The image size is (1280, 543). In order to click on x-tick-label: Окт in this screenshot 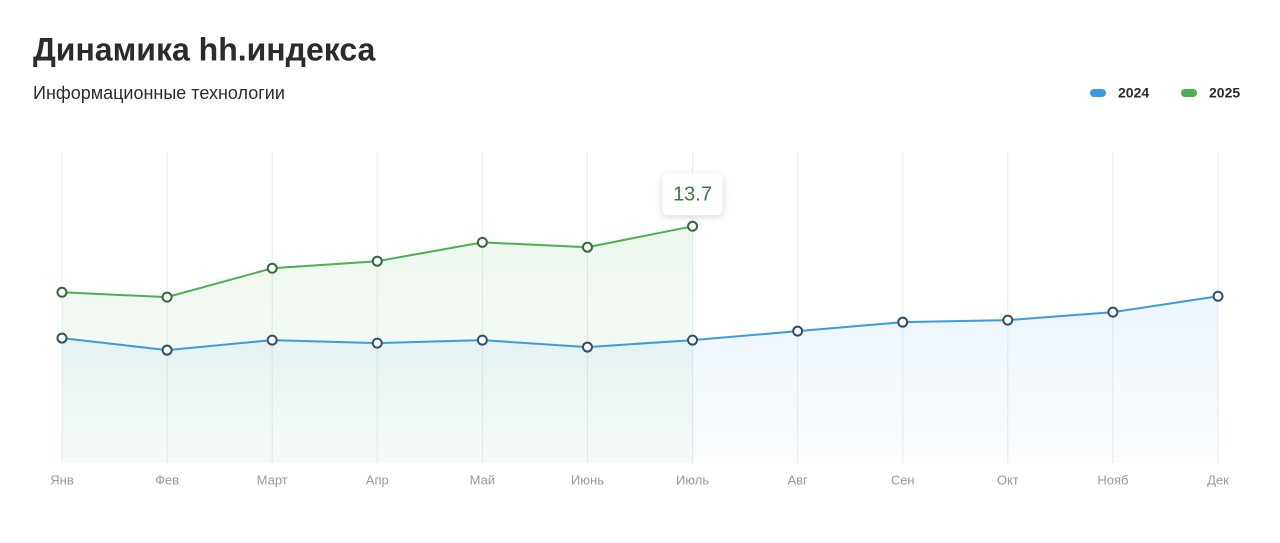, I will do `click(1008, 479)`.